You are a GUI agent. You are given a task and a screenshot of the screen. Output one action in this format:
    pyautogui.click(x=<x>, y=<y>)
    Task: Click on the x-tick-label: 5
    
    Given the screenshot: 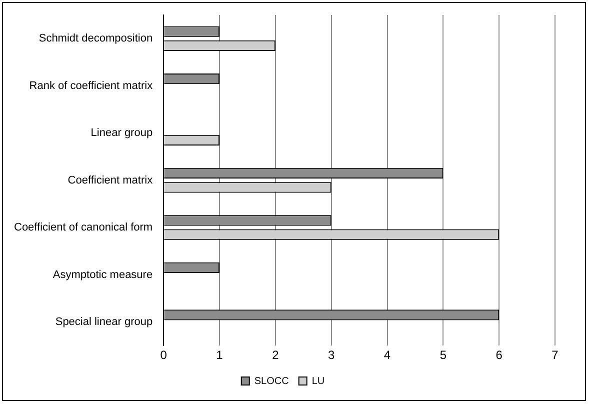 What is the action you would take?
    pyautogui.click(x=443, y=355)
    